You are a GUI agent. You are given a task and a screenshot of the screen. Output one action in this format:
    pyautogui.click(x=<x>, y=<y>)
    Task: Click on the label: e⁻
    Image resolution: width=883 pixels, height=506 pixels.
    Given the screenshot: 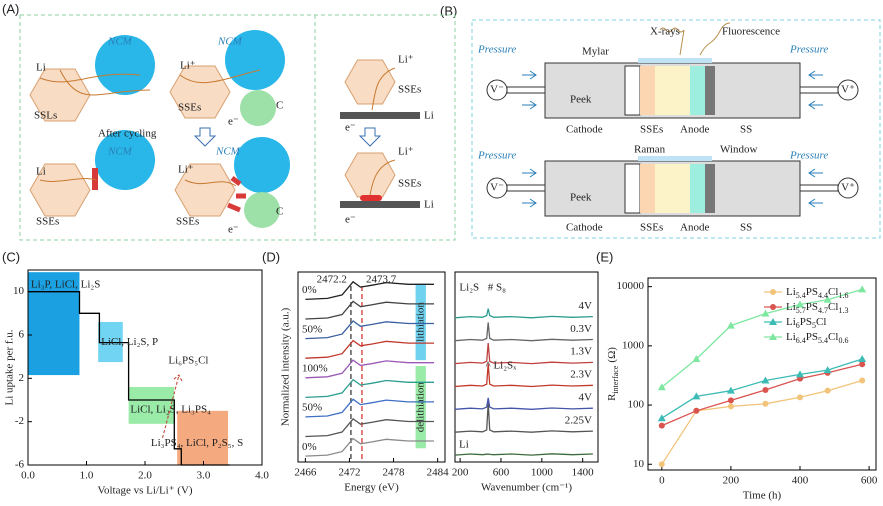 What is the action you would take?
    pyautogui.click(x=350, y=128)
    